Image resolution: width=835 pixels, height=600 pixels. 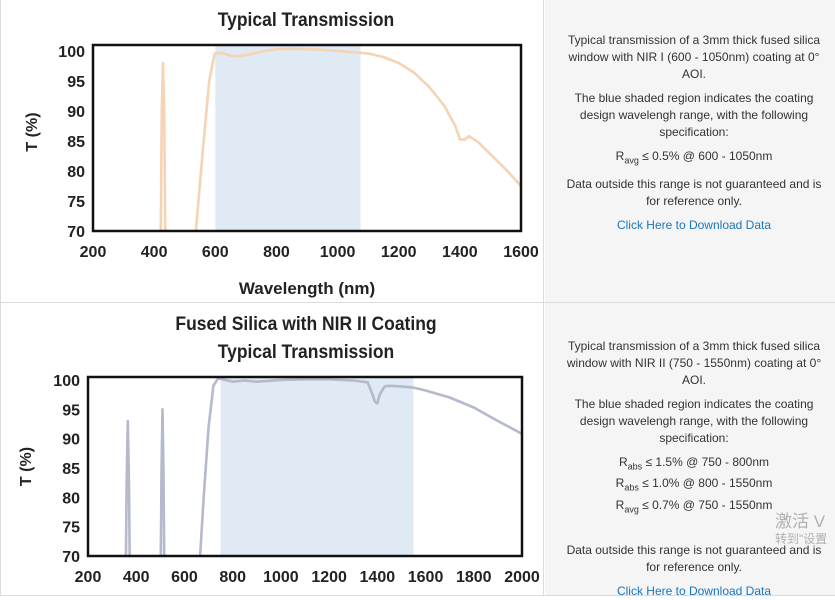 I want to click on x-tick-label: 1800, so click(x=474, y=577).